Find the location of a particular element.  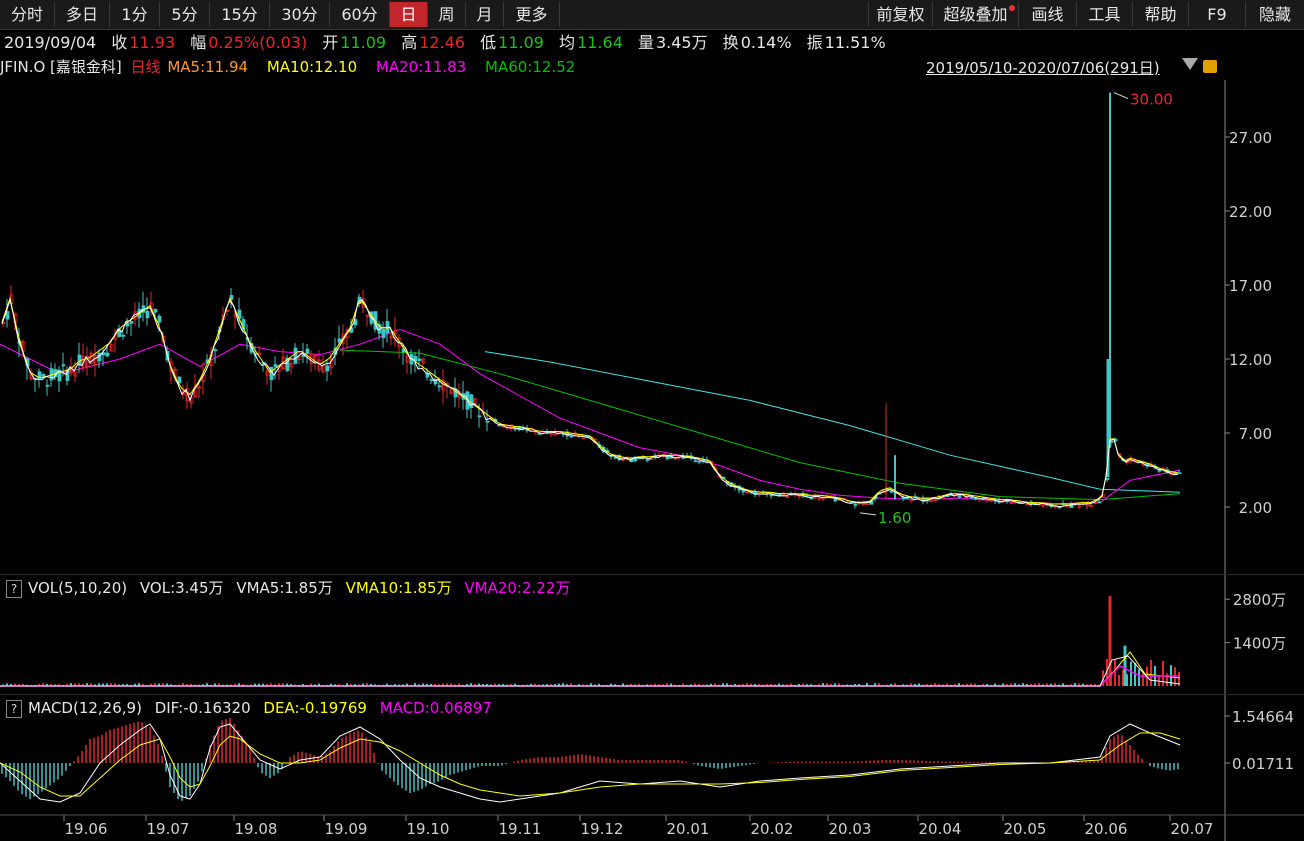

adjust-button: 前复权 is located at coordinates (900, 14).